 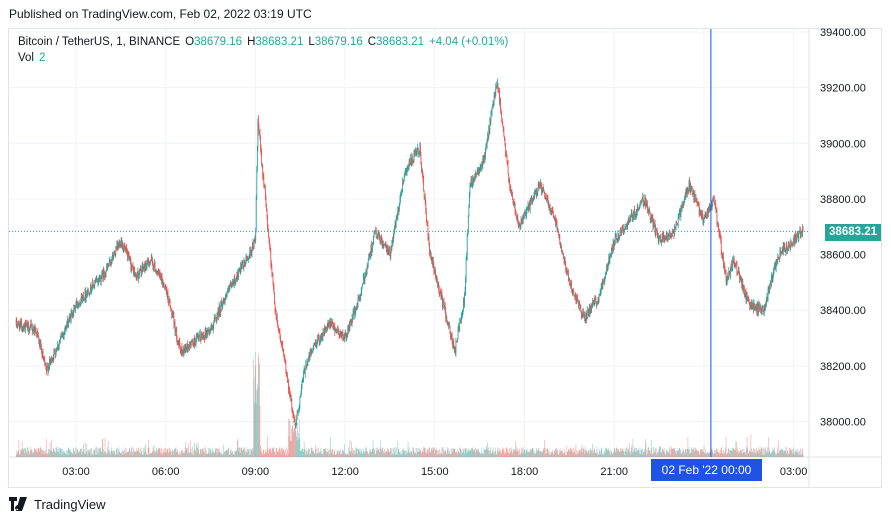 I want to click on symbol-label: Bitcoin / TetherUS, 1, BINANCE, so click(x=99, y=42).